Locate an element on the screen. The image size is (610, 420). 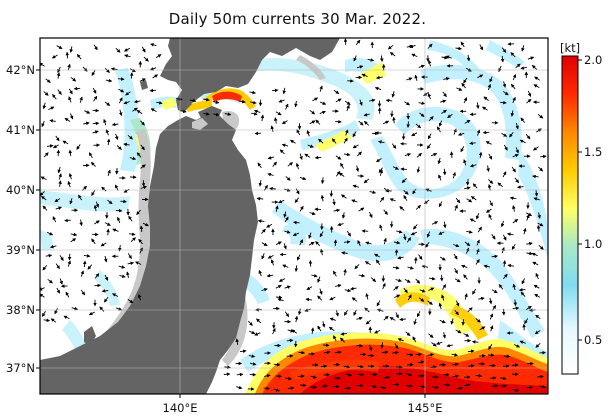
map-title: Daily 50m currents 30 Mar. 2022. is located at coordinates (297, 19).